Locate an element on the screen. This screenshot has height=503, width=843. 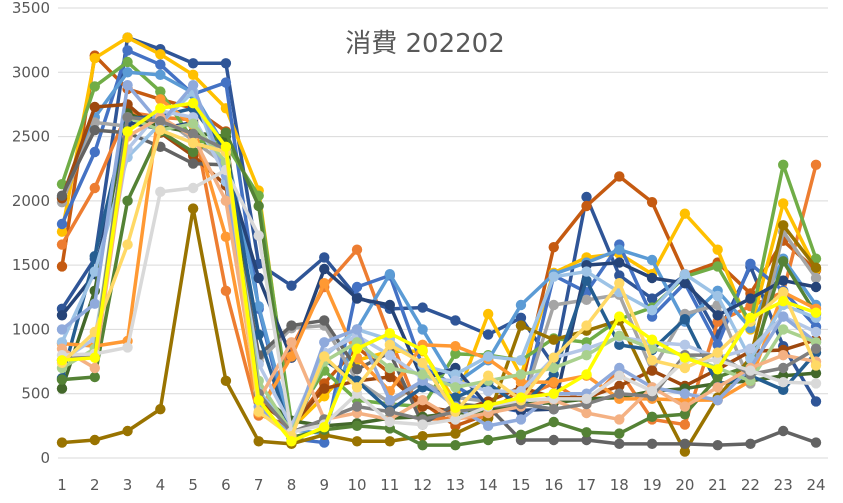
x-tick-label: 18 is located at coordinates (619, 485).